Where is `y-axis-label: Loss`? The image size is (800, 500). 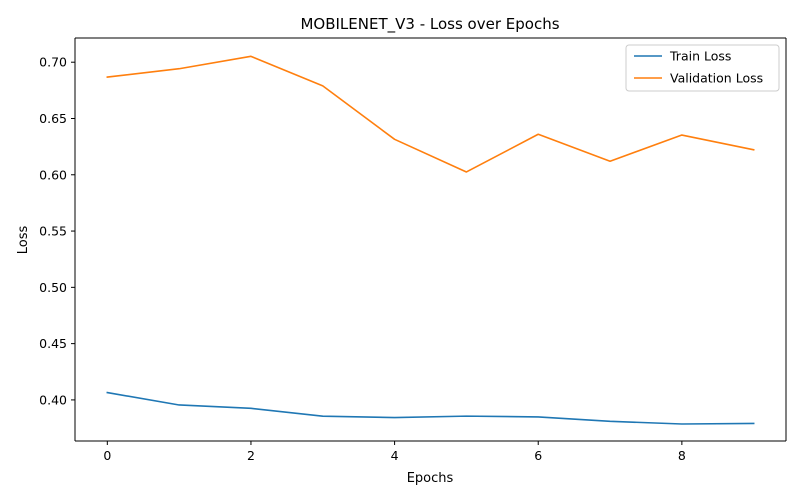 y-axis-label: Loss is located at coordinates (23, 240).